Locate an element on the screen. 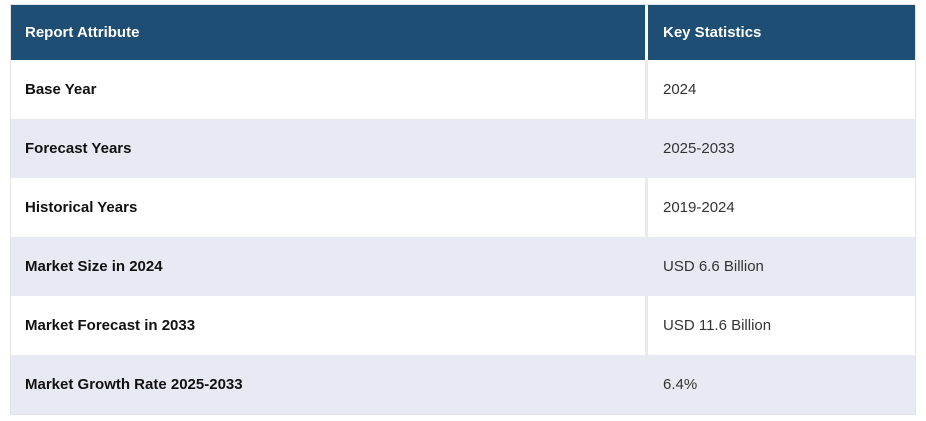 This screenshot has height=421, width=926. attribute-cell: Market Forecast in 2033 is located at coordinates (110, 325).